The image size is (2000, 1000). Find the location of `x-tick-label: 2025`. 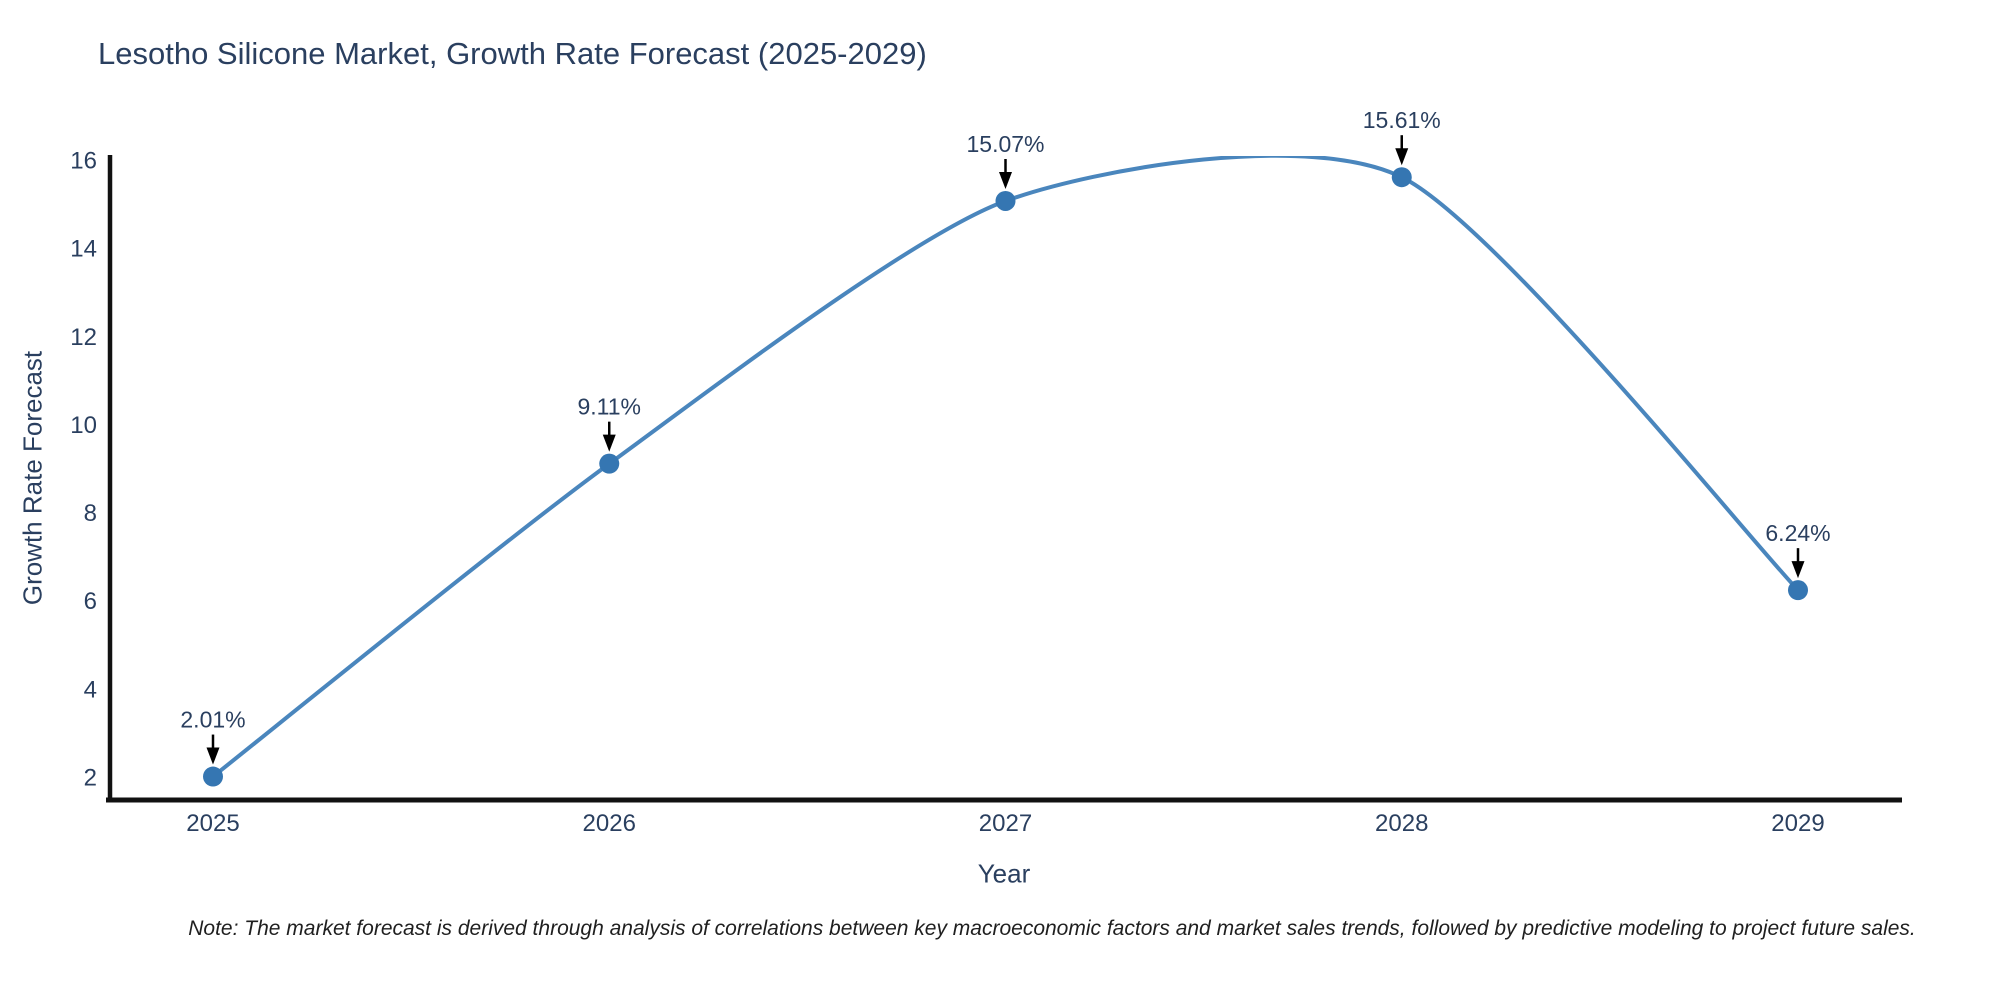

x-tick-label: 2025 is located at coordinates (212, 823).